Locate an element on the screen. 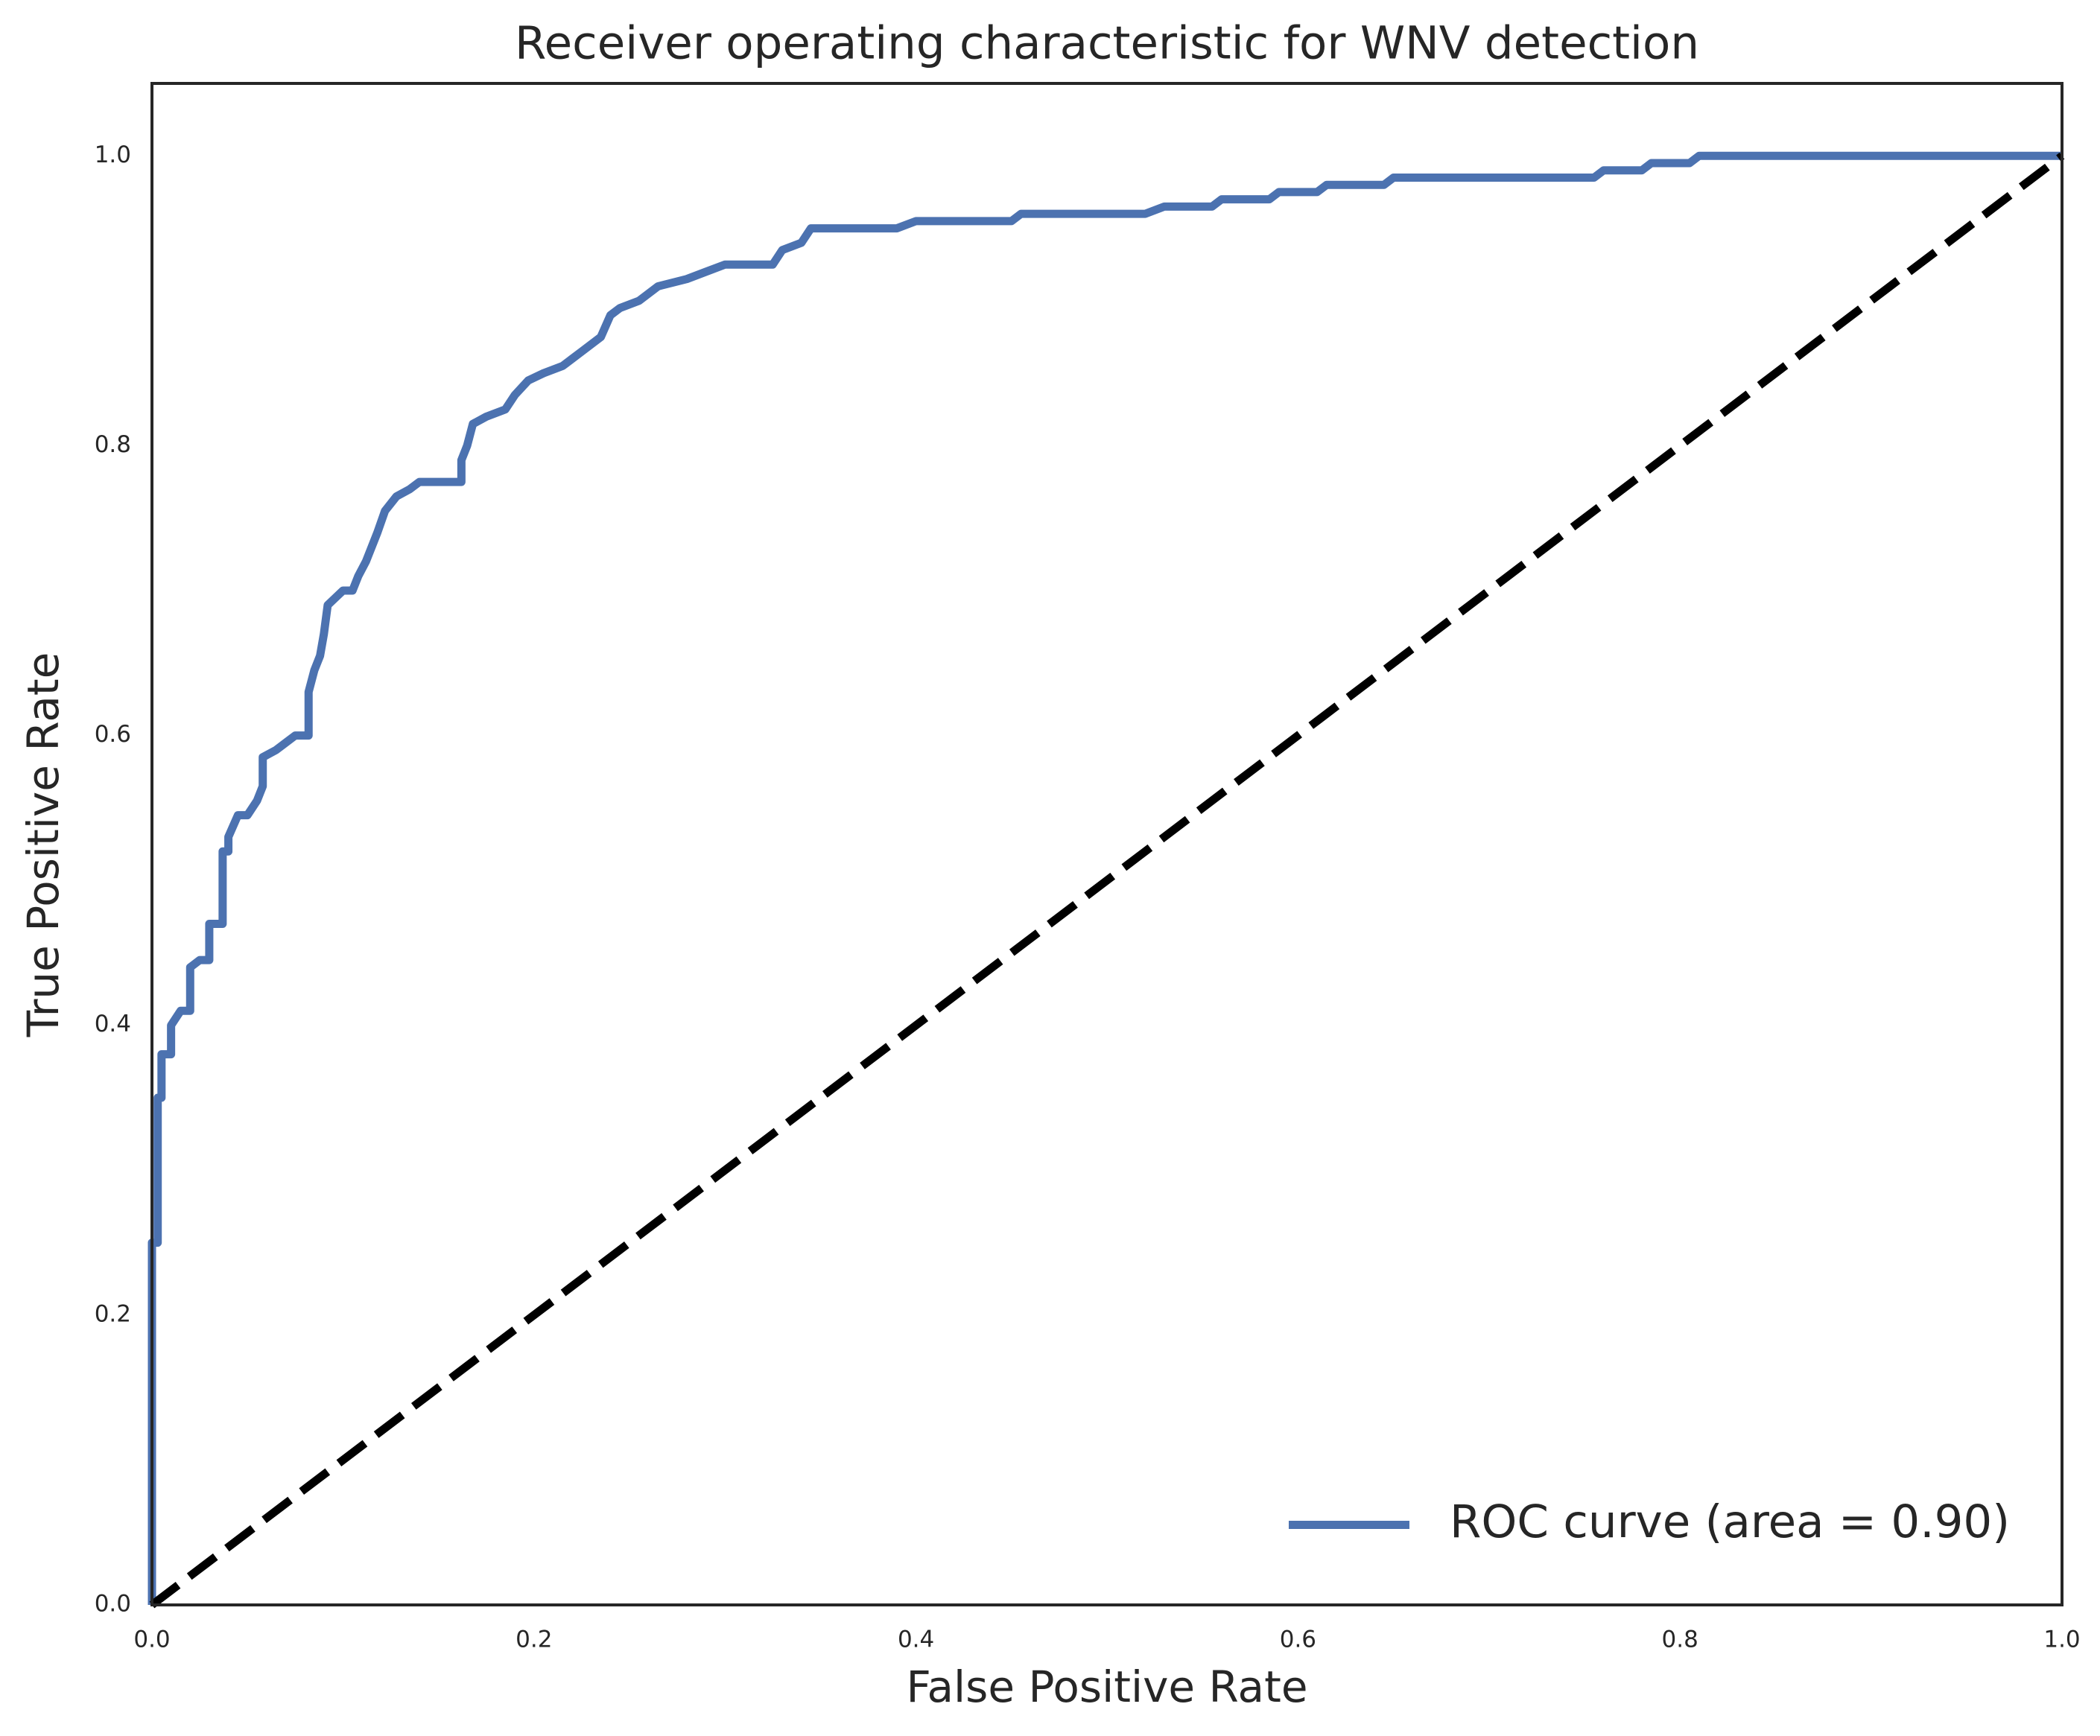 This screenshot has width=2100, height=1736. y-tick-label: 0.8 is located at coordinates (113, 444).